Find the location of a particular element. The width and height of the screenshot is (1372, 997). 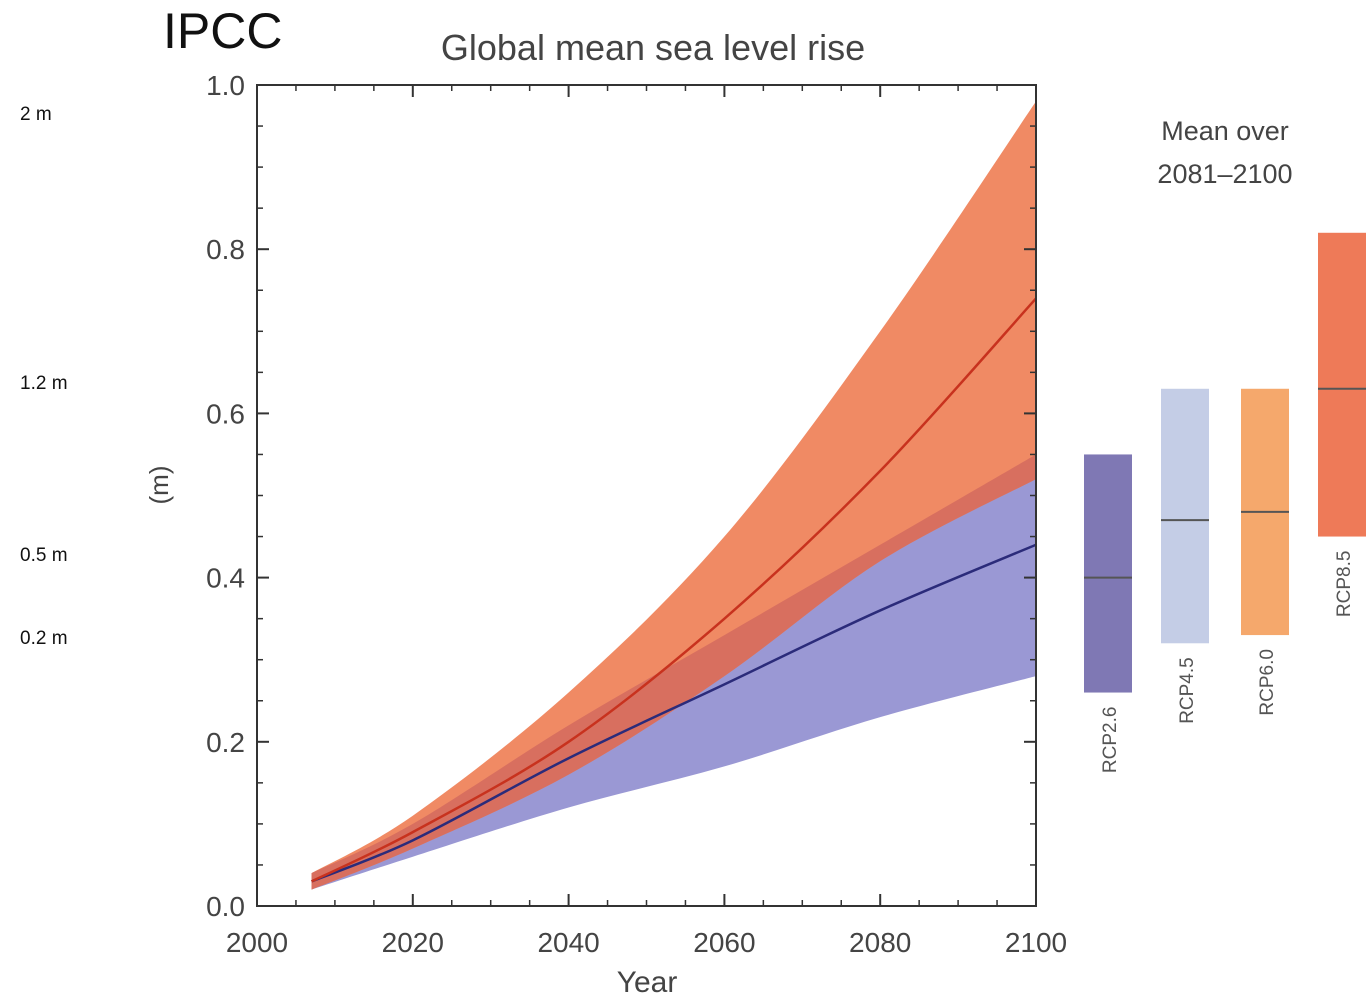

range-label-rcp8-5: RCP8.5 is located at coordinates (1344, 584).